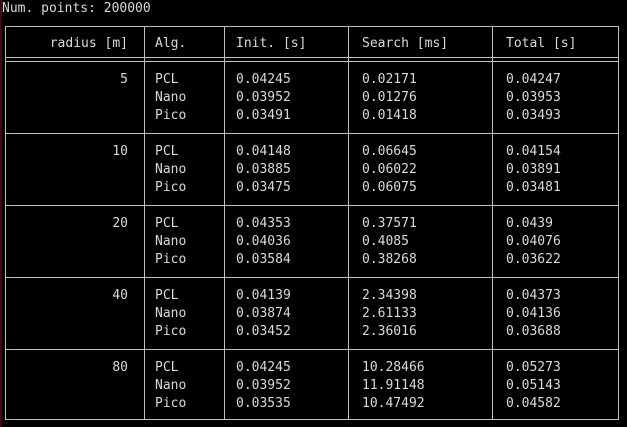 The width and height of the screenshot is (627, 427). What do you see at coordinates (533, 241) in the screenshot?
I see `total-cell: 0.04076` at bounding box center [533, 241].